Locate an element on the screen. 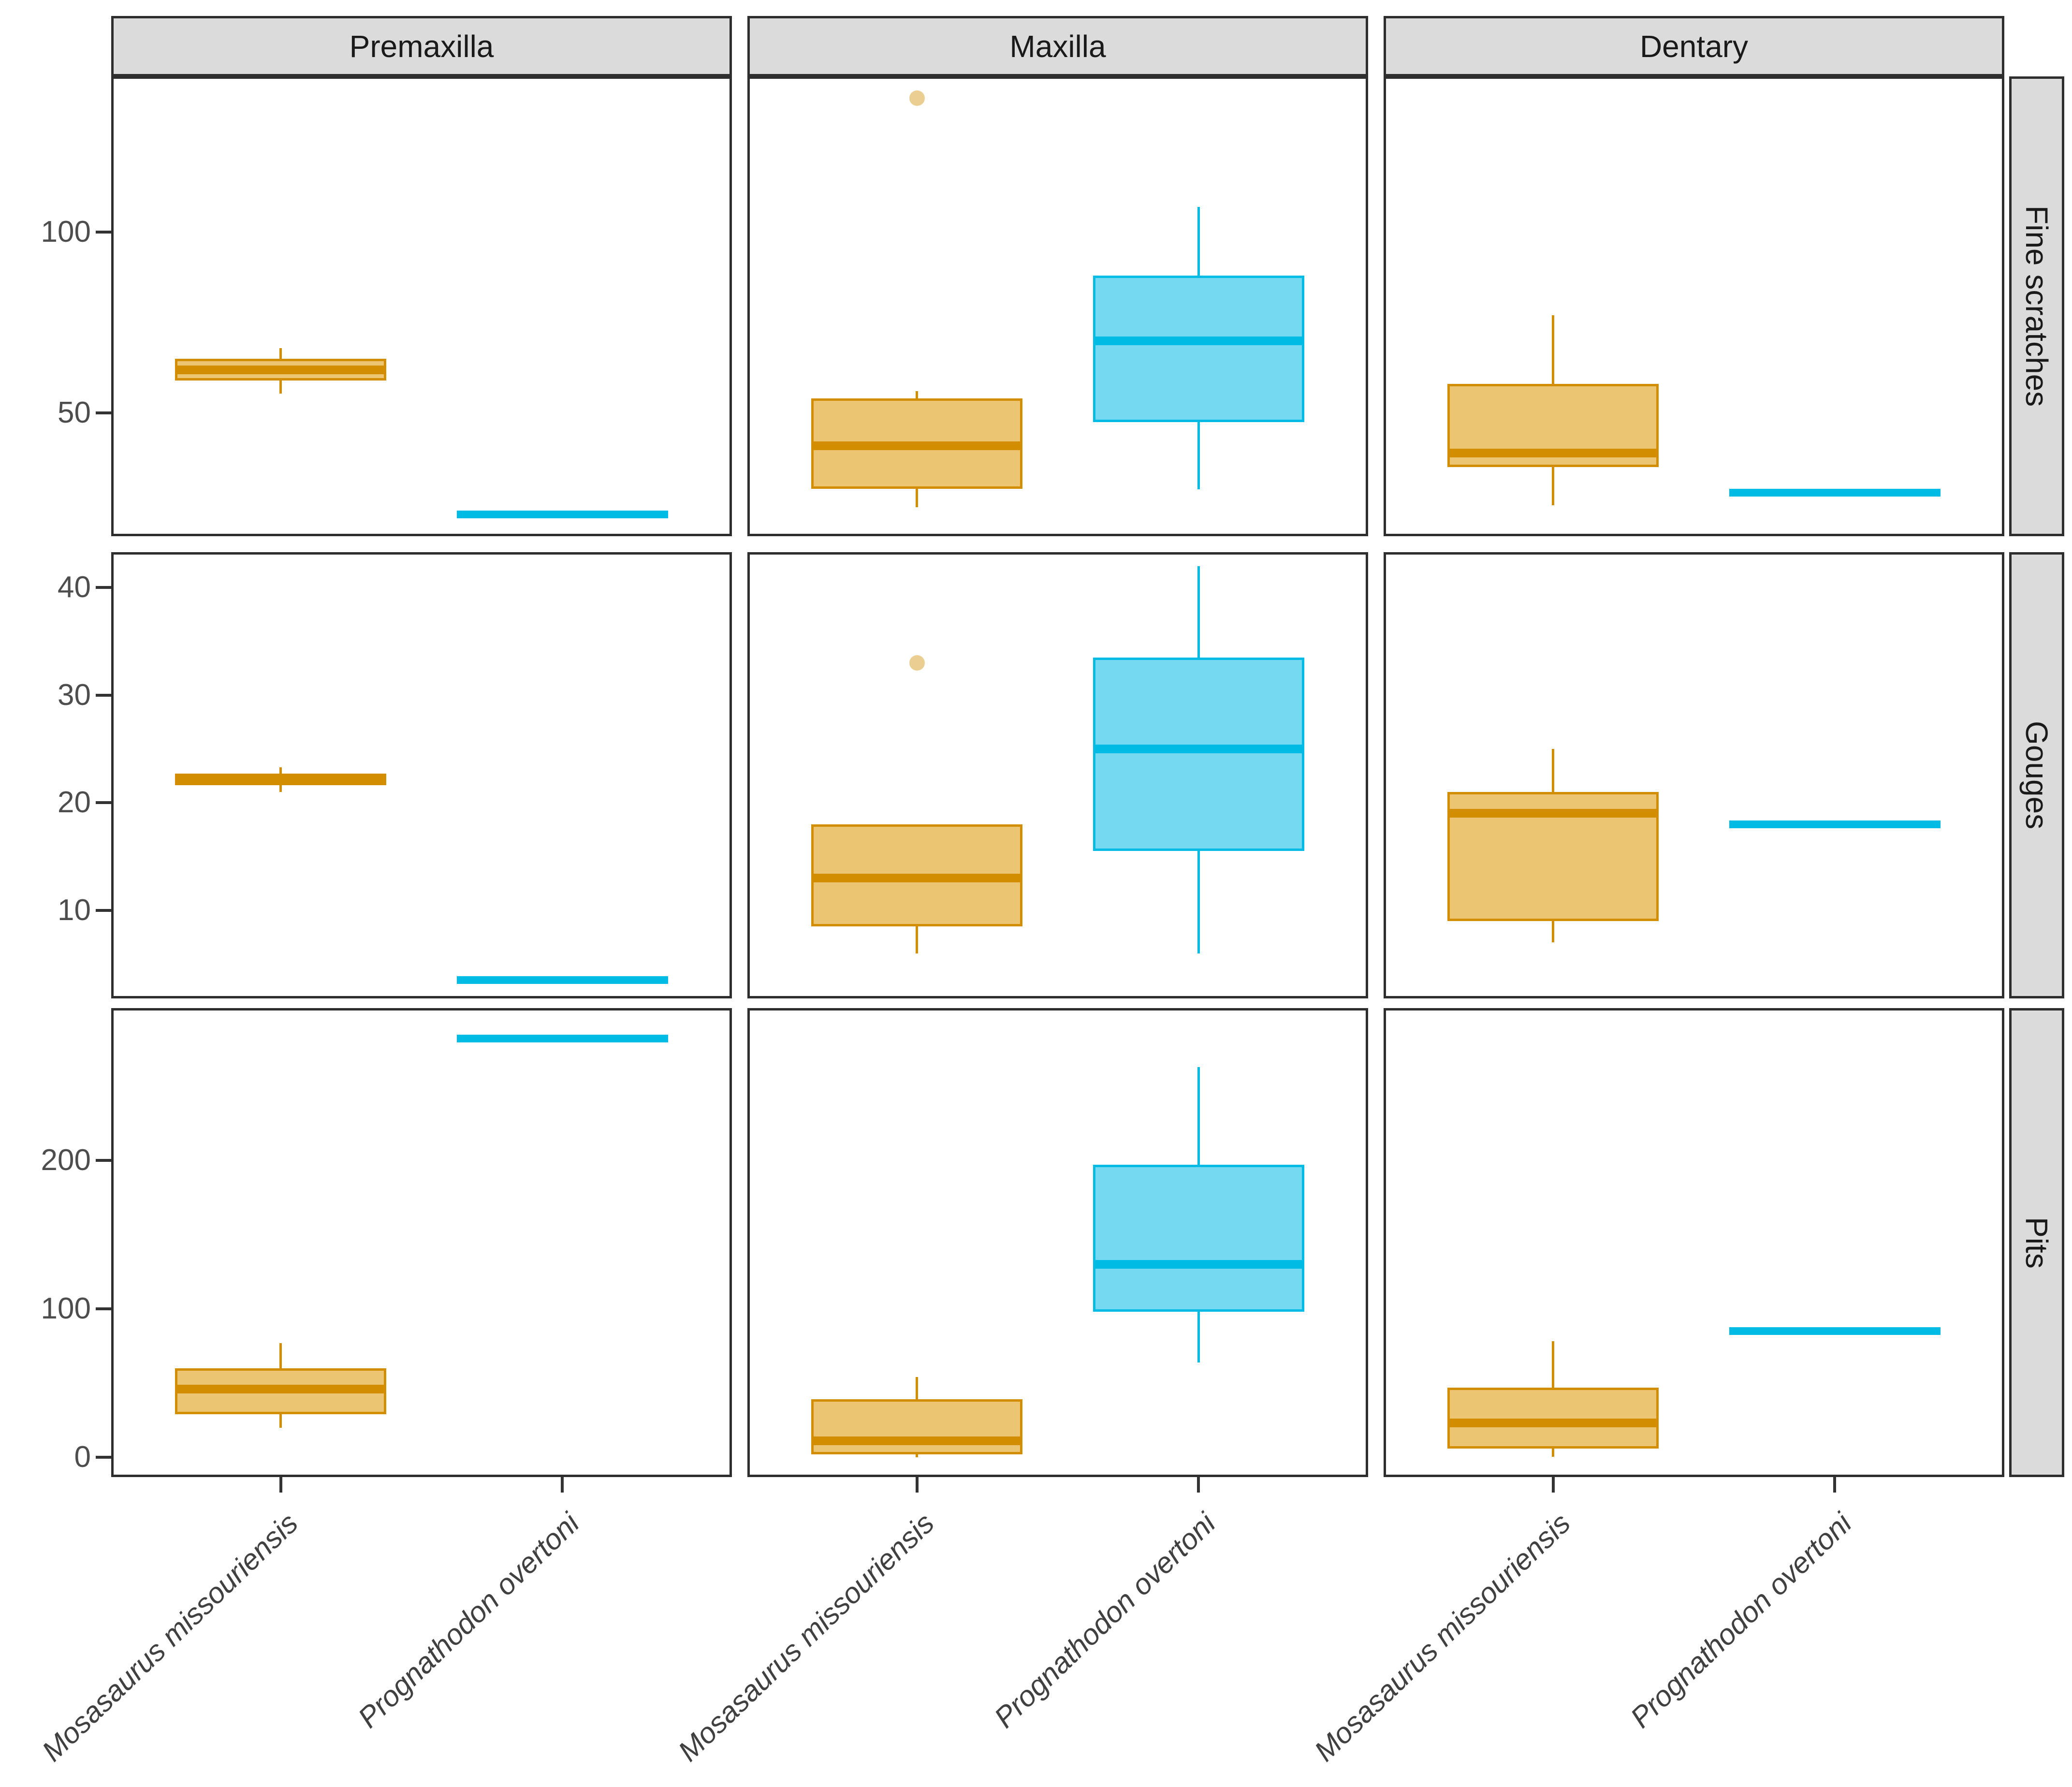  facet-row-strip: Gouges is located at coordinates (2036, 775).